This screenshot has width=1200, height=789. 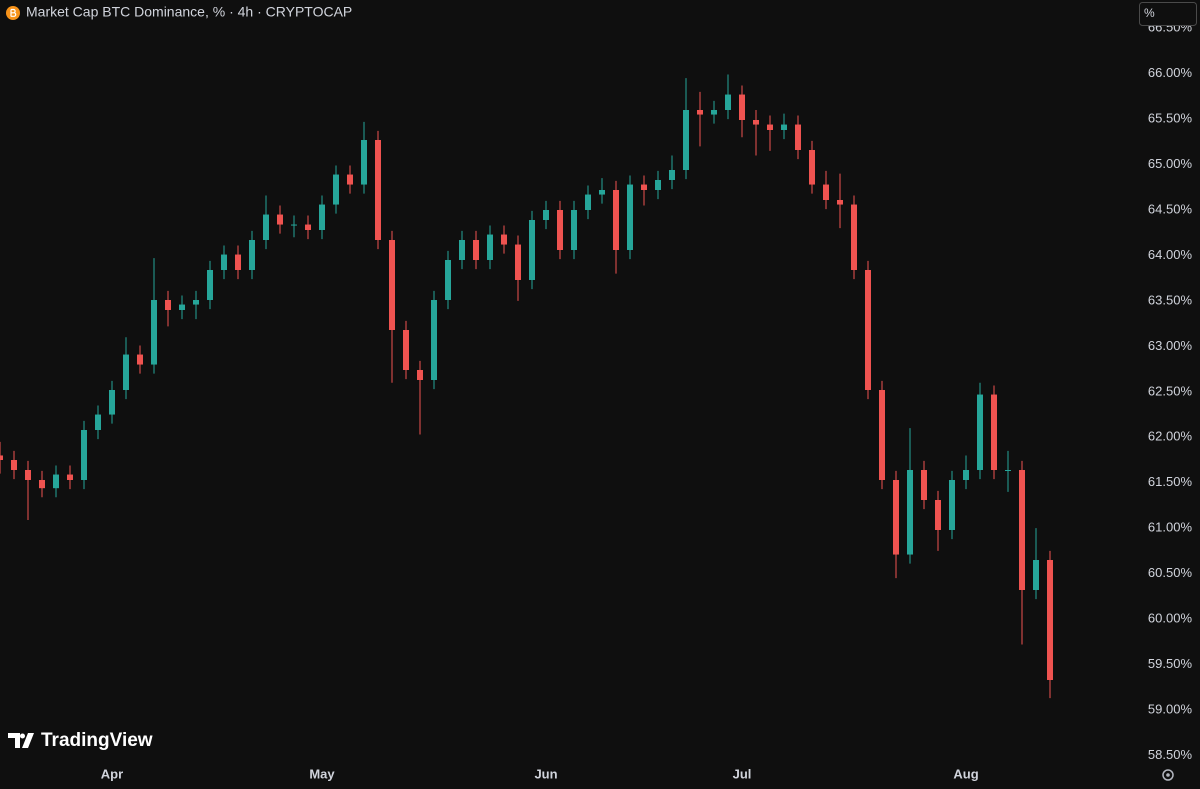 I want to click on settings-icon, so click(x=1168, y=775).